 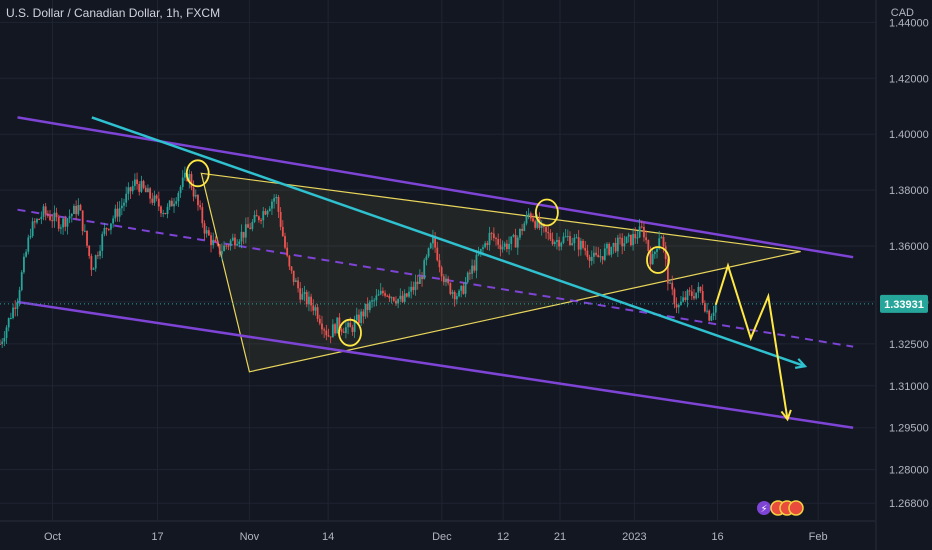 What do you see at coordinates (904, 305) in the screenshot?
I see `last-price-label: 1.33931` at bounding box center [904, 305].